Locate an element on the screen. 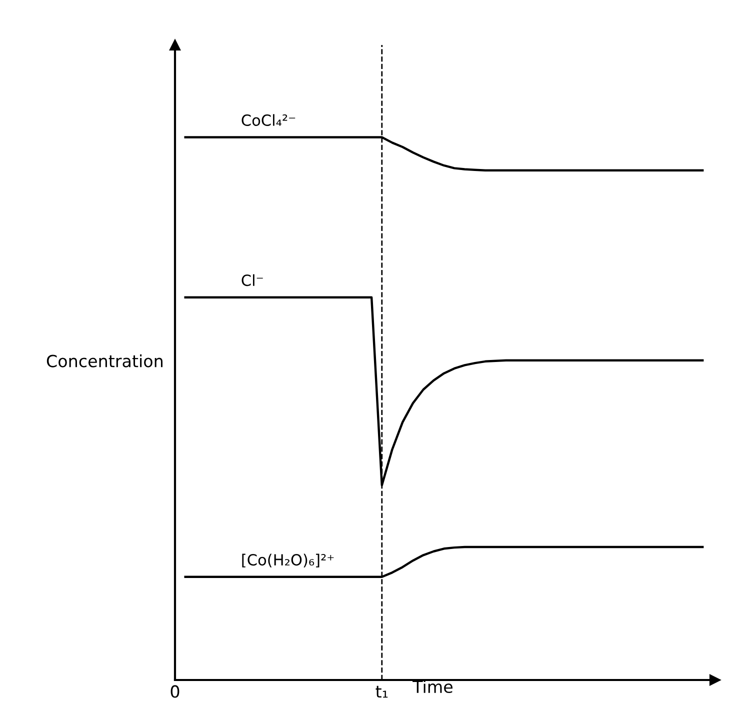 The image size is (734, 716). y-axis-title: Concentration is located at coordinates (104, 361).